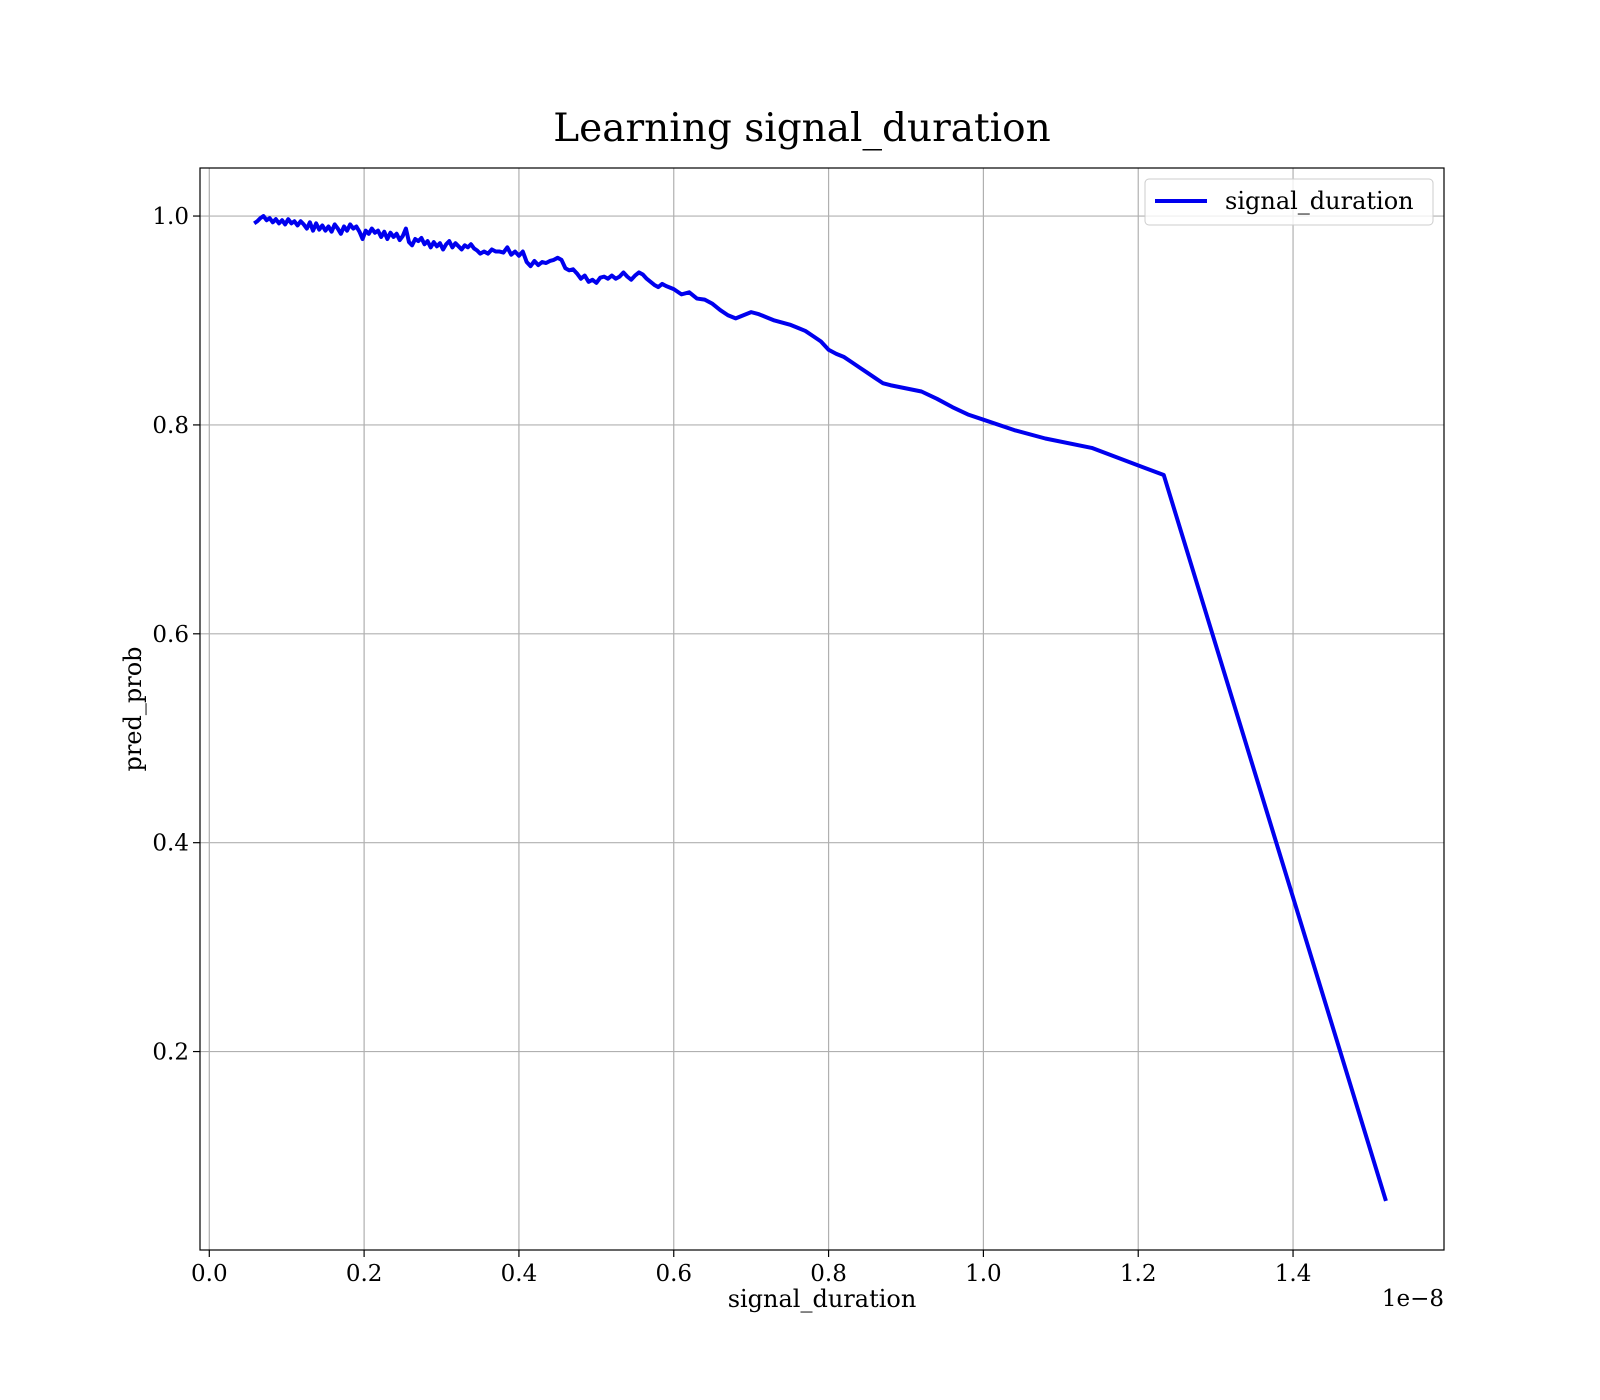 This screenshot has width=1600, height=1400. I want to click on x-tick-label: 1.0, so click(983, 1274).